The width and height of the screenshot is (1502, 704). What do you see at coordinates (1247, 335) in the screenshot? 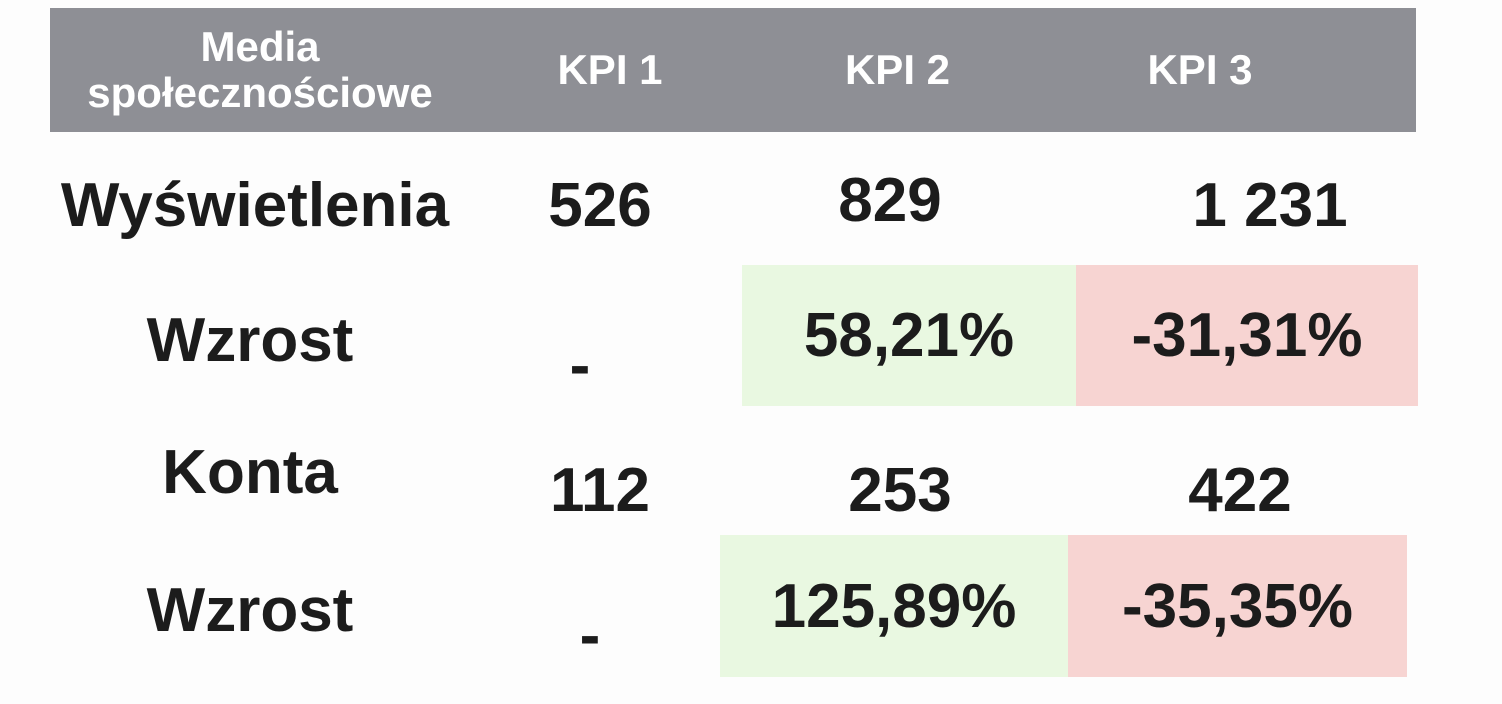
I see `cell-negative: -31,31%` at bounding box center [1247, 335].